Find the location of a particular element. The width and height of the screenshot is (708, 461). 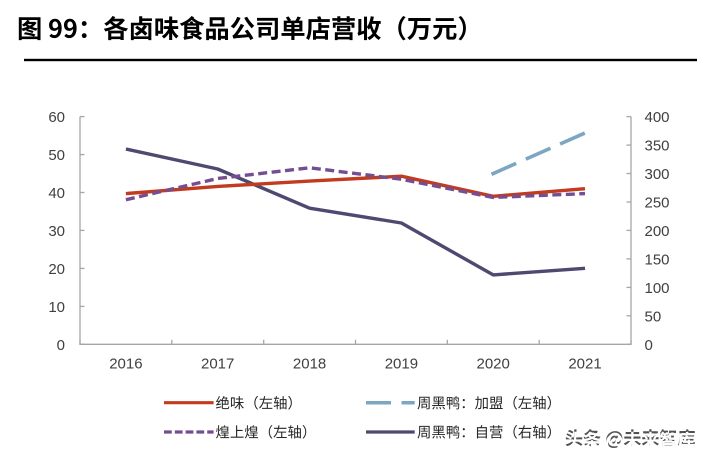

svg-text: 20 is located at coordinates (56, 269).